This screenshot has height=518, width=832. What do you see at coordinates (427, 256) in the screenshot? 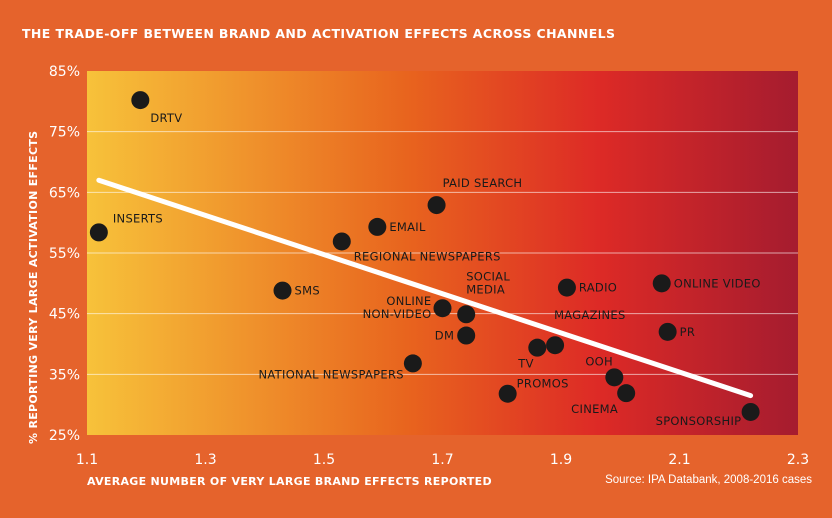
I see `point-label: REGIONAL NEWSPAPERS` at bounding box center [427, 256].